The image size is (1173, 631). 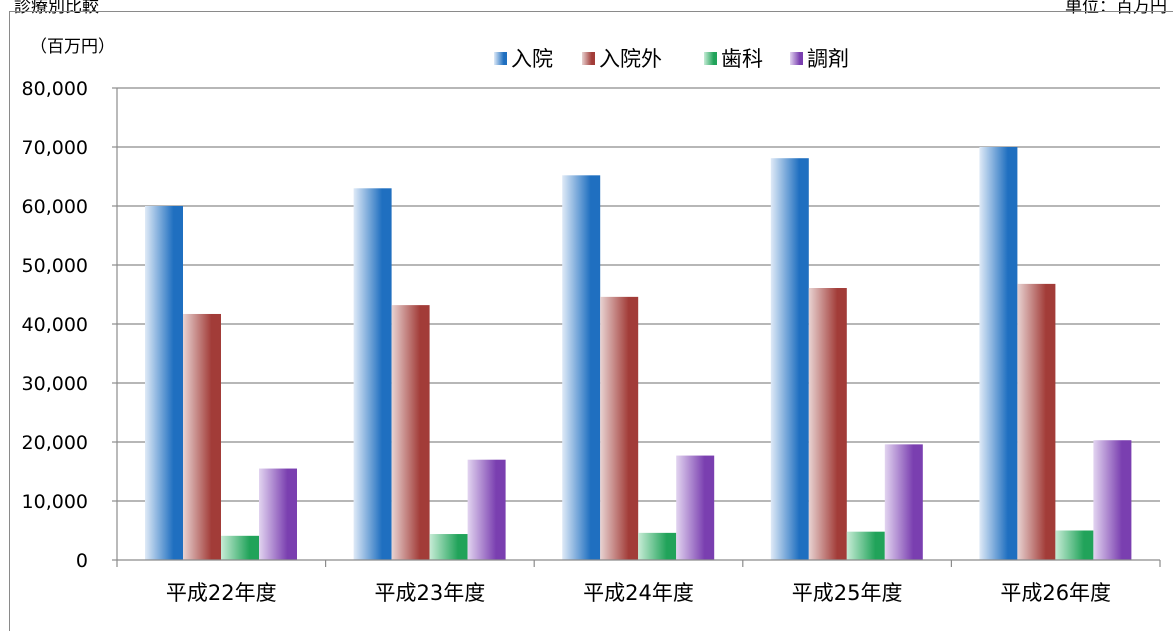 What do you see at coordinates (903, 502) in the screenshot?
I see `bar-調剤-平成25年度` at bounding box center [903, 502].